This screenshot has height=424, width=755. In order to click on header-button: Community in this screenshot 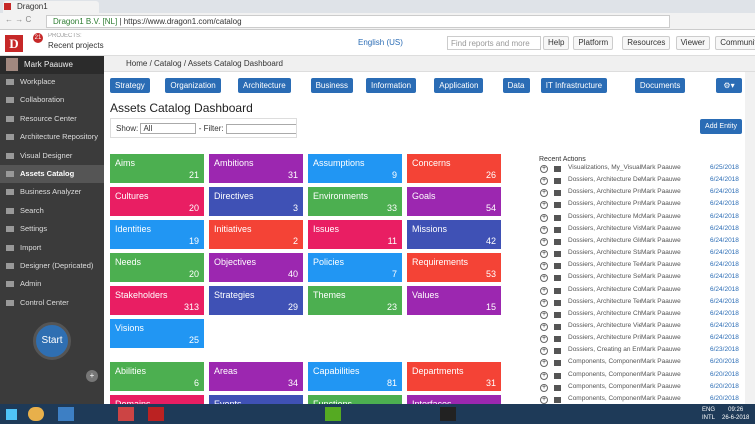, I will do `click(735, 43)`.